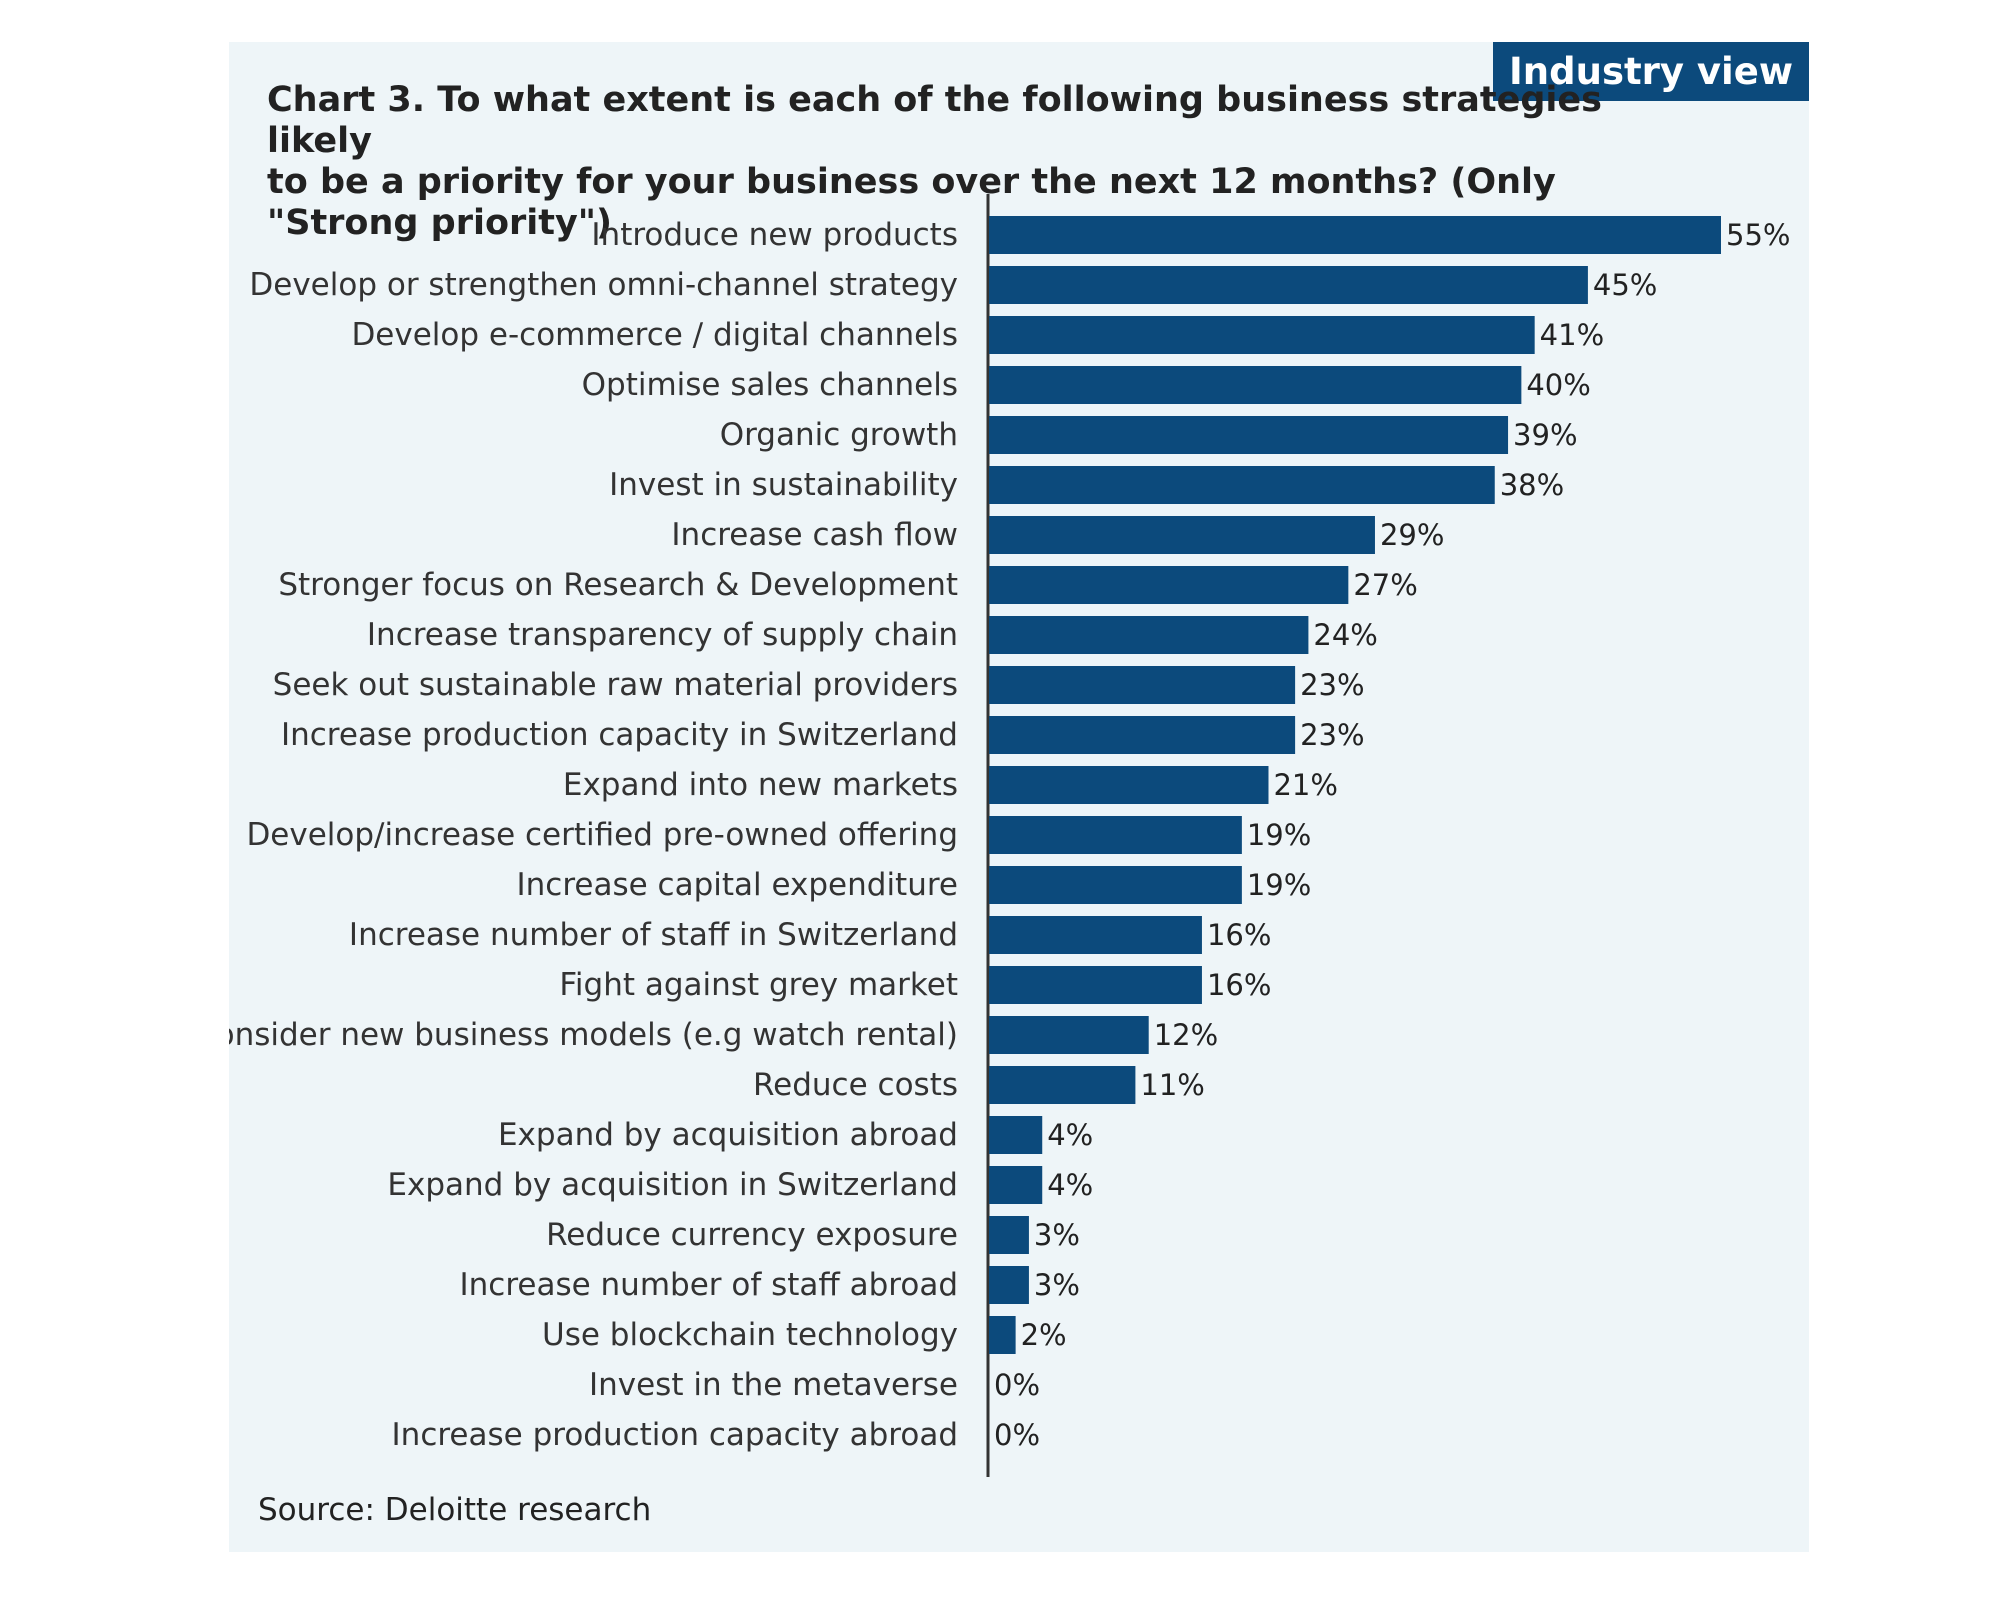  Describe the element at coordinates (770, 385) in the screenshot. I see `category-label: Optimise sales channels` at that location.